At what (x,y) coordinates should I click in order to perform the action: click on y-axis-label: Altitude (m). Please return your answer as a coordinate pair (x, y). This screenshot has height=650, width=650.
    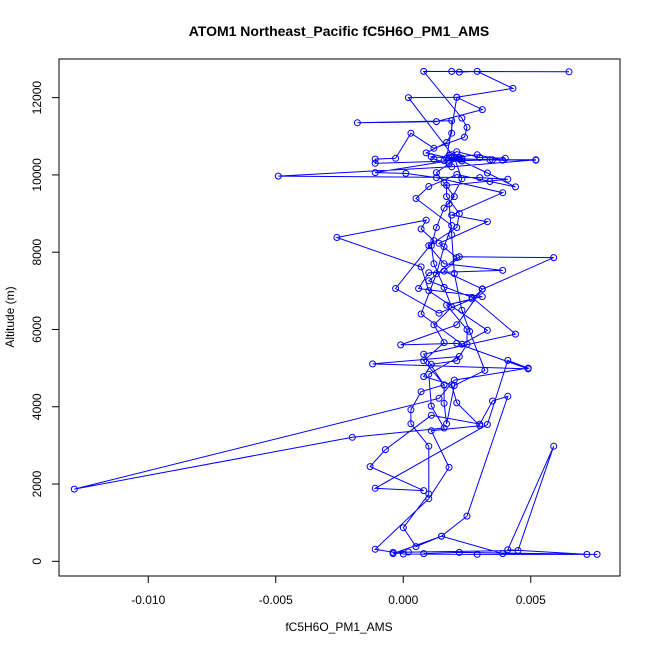
    Looking at the image, I should click on (10, 316).